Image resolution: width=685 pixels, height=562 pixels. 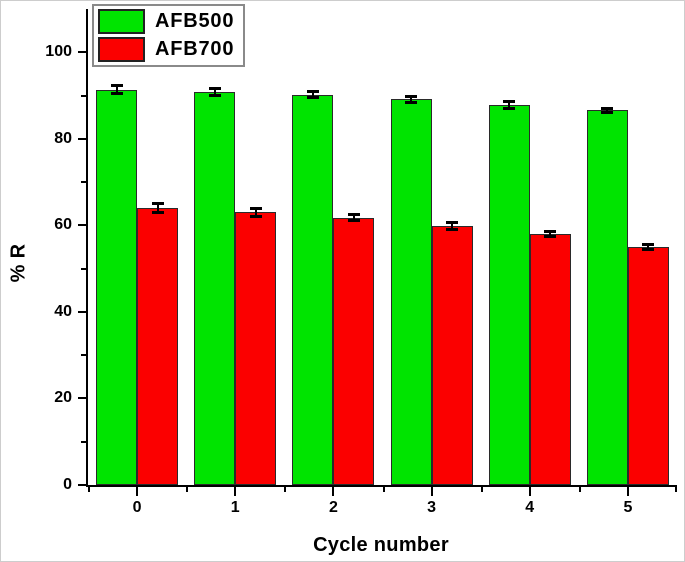 I want to click on x-tick-label-4: 4, so click(x=530, y=507).